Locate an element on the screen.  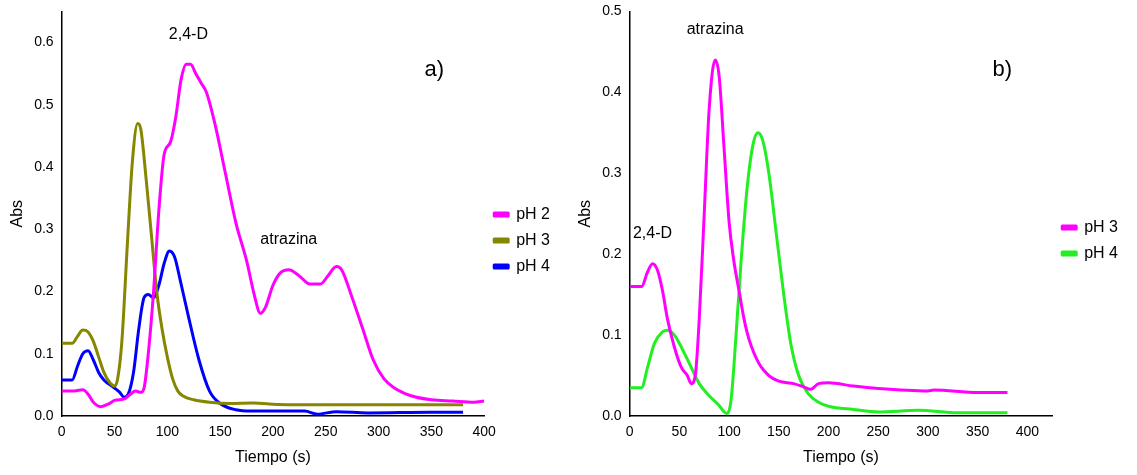
line-series is located at coordinates (263, 332).